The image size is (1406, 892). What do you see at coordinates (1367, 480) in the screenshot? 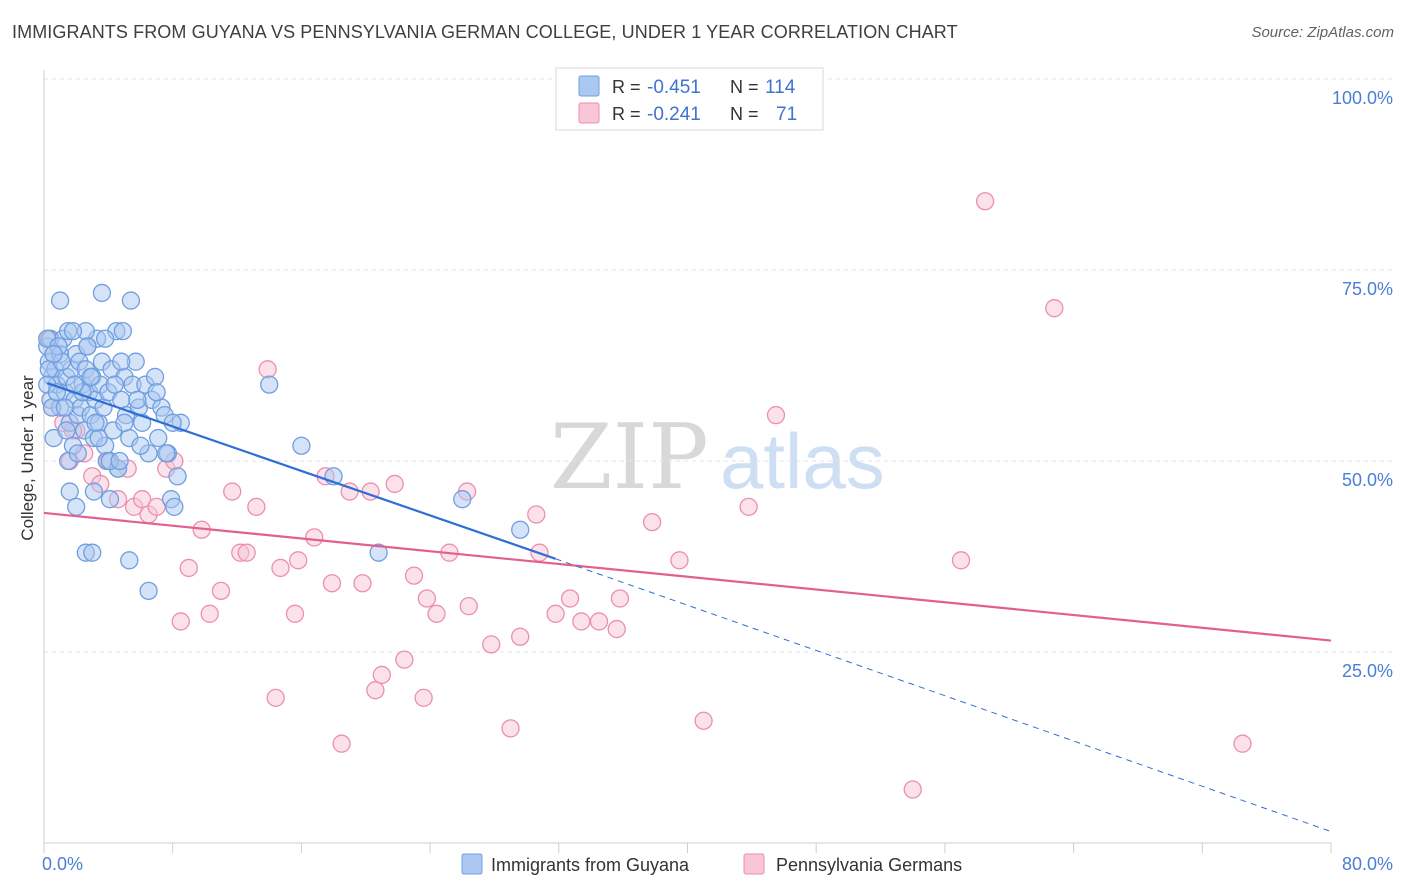
I see `y-tick-label-50: 50.0%` at bounding box center [1367, 480].